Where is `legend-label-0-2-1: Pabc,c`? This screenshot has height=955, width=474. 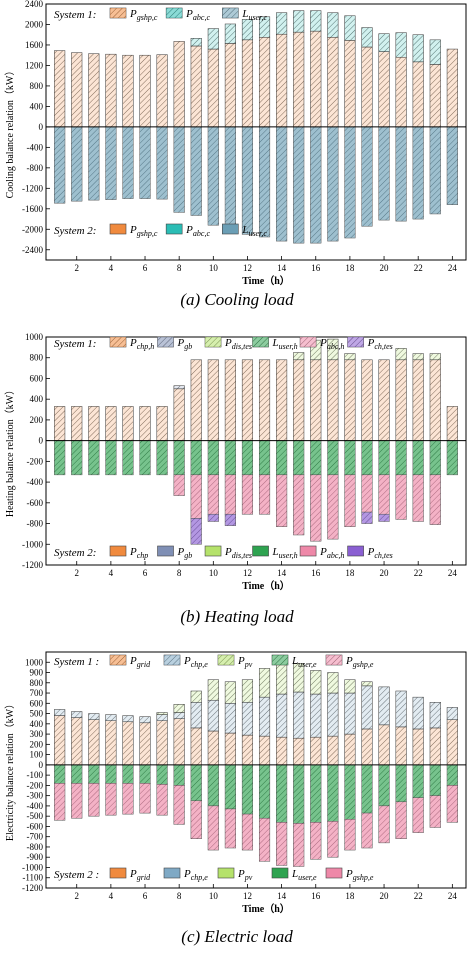 legend-label-0-2-1: Pabc,c is located at coordinates (197, 231).